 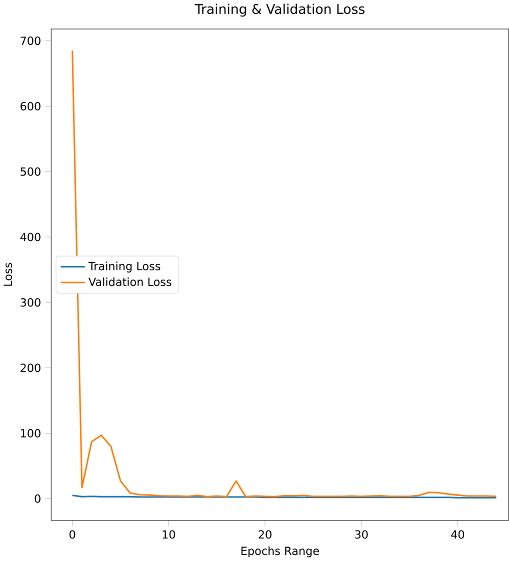 I want to click on y-tick-label: 100, so click(x=30, y=433).